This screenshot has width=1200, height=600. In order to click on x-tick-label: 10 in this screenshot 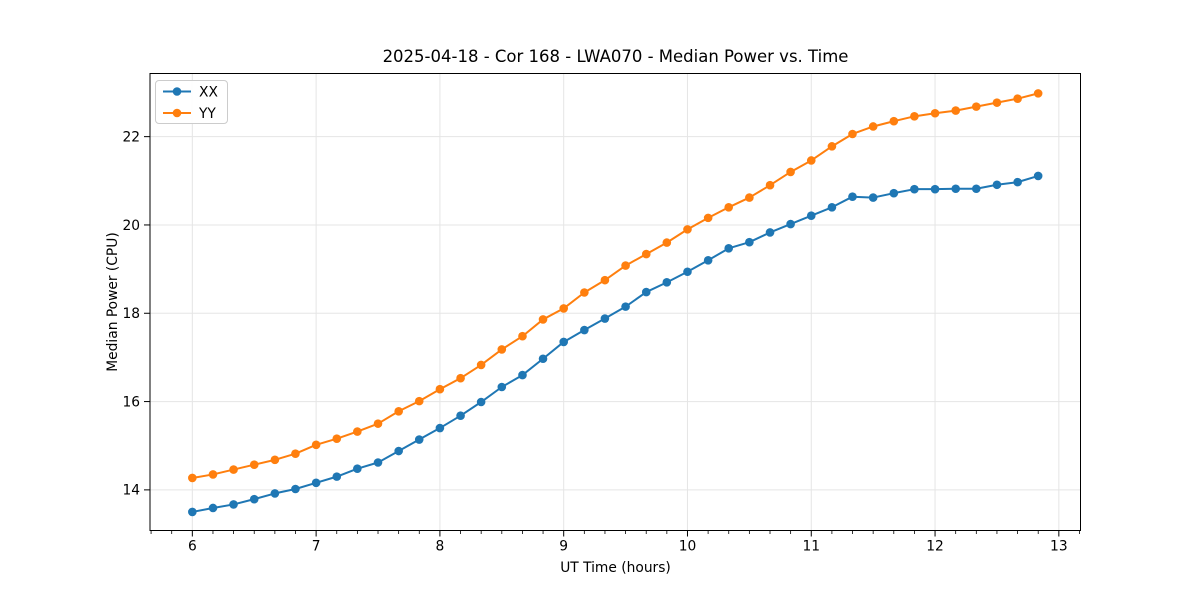, I will do `click(688, 547)`.